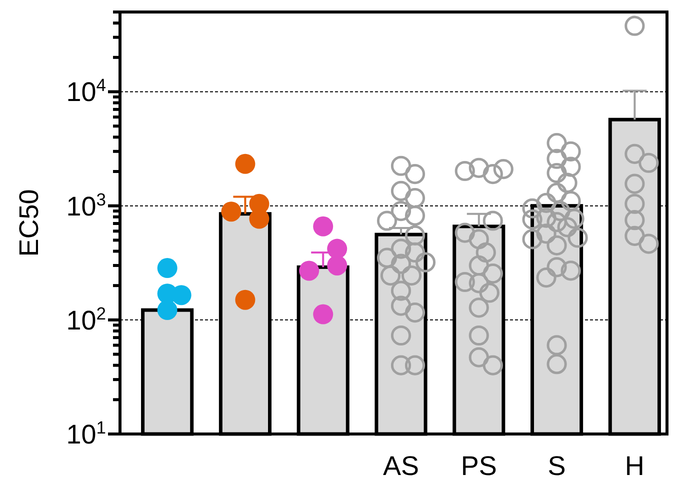 This screenshot has width=684, height=495. Describe the element at coordinates (478, 466) in the screenshot. I see `x-tick-label: PS` at that location.